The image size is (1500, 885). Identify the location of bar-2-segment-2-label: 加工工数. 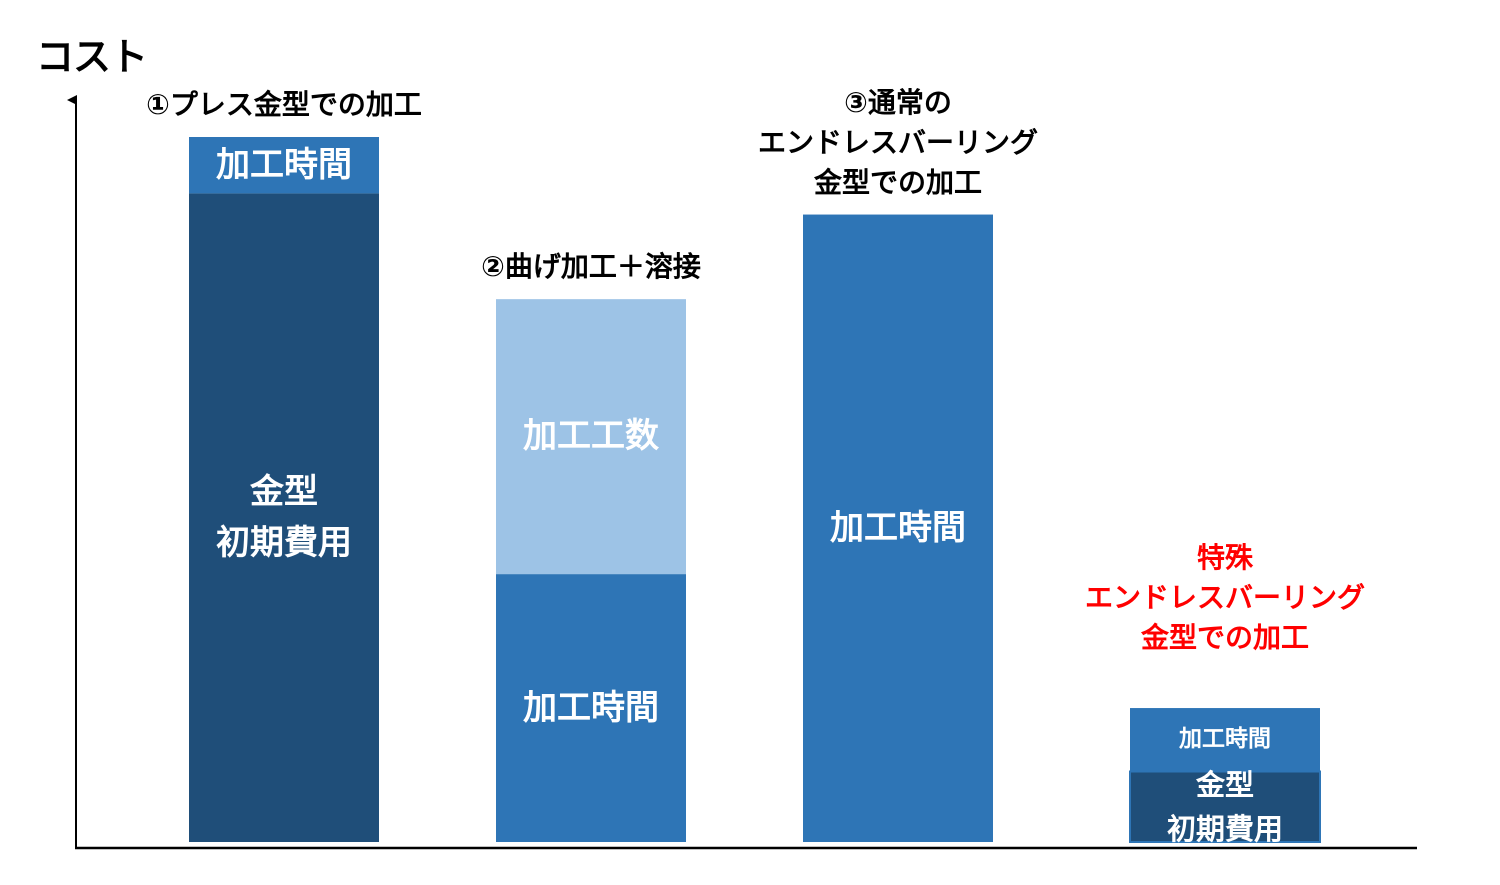
(591, 436).